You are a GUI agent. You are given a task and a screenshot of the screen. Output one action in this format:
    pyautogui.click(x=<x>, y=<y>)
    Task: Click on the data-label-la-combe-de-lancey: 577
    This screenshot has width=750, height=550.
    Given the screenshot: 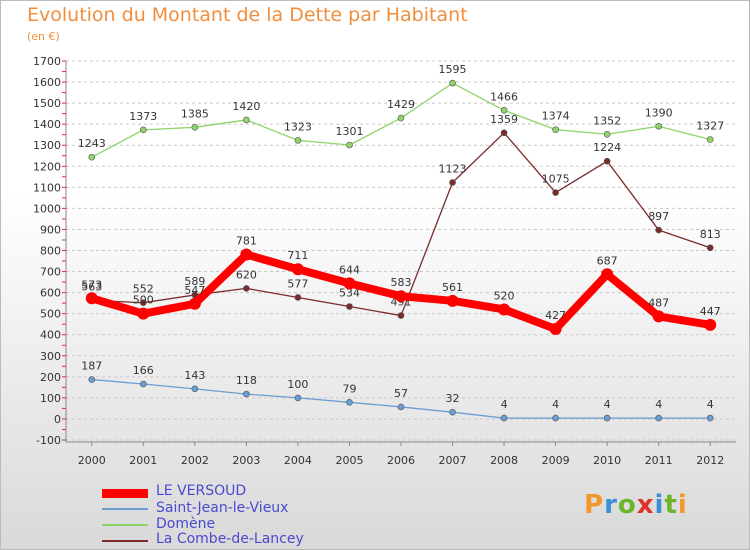 What is the action you would take?
    pyautogui.click(x=297, y=283)
    